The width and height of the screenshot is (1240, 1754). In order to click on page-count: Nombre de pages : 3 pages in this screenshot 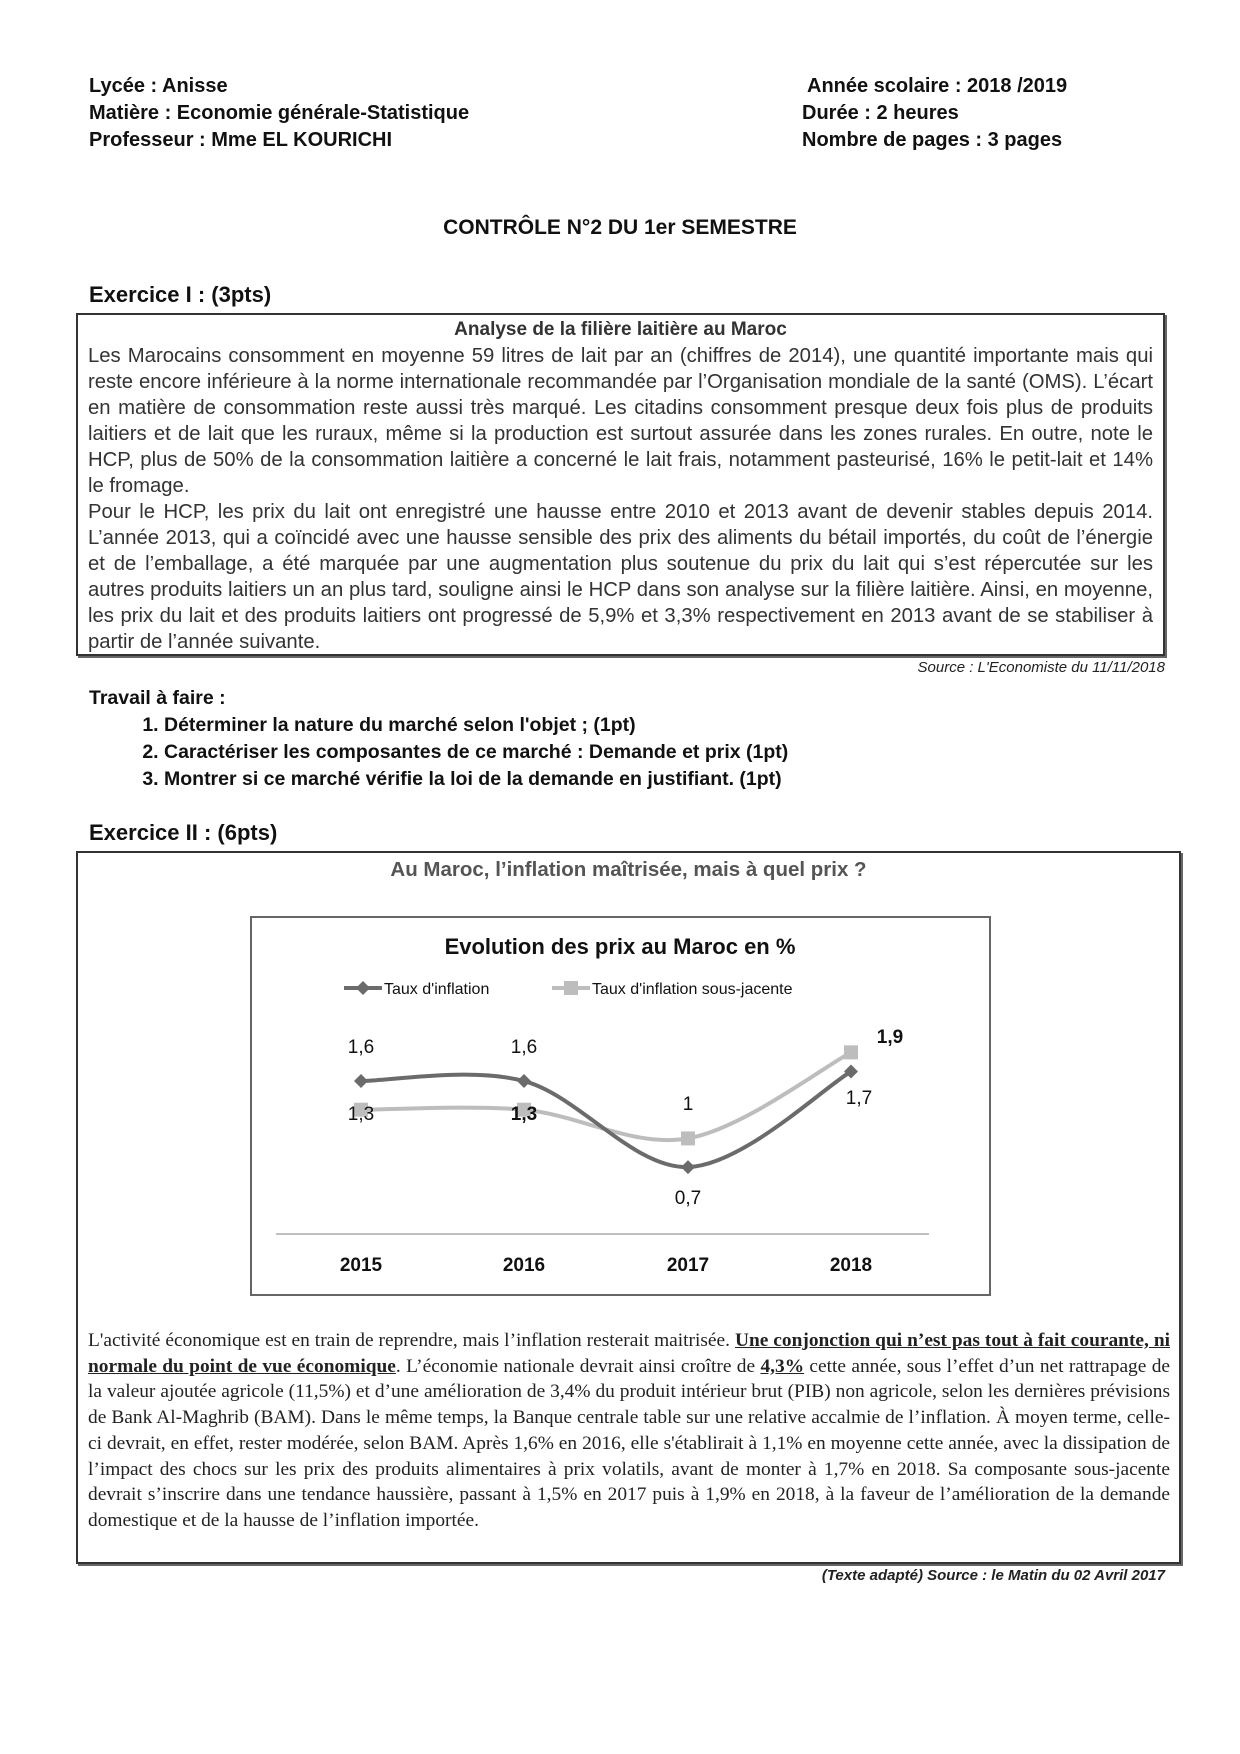, I will do `click(932, 140)`.